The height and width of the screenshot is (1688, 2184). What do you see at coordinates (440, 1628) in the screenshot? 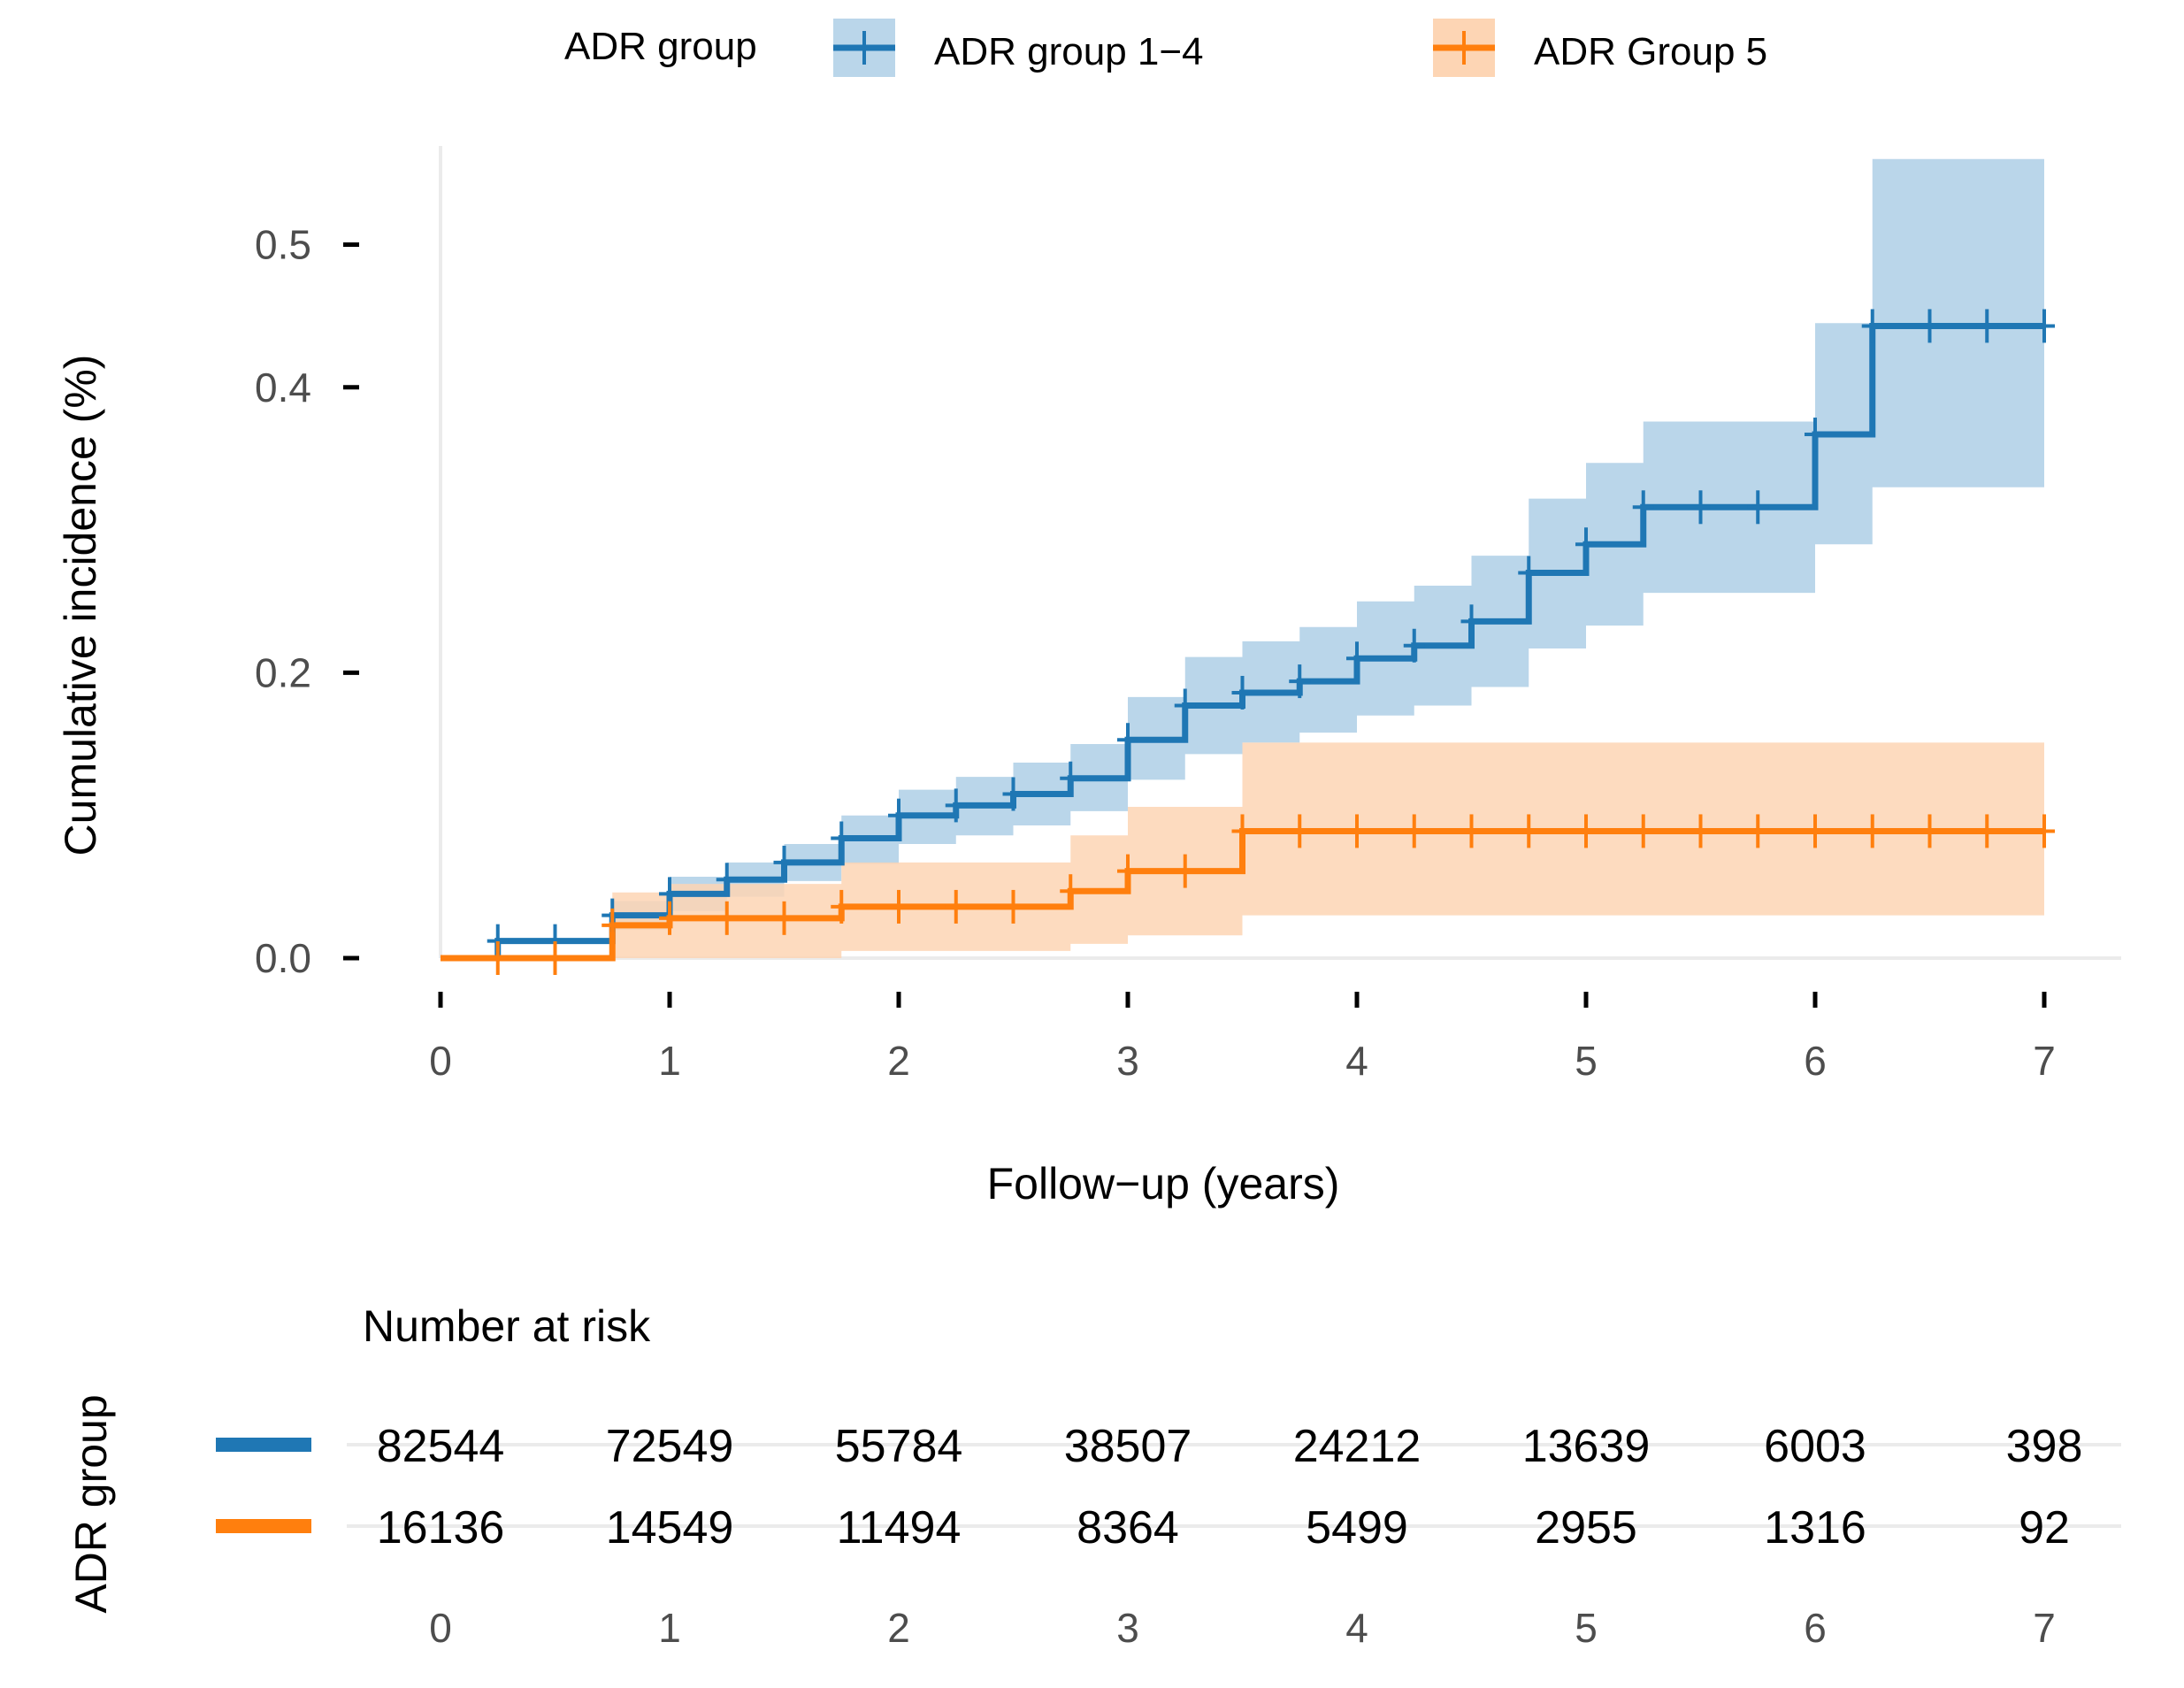
I see `risk-time-label: 0` at bounding box center [440, 1628].